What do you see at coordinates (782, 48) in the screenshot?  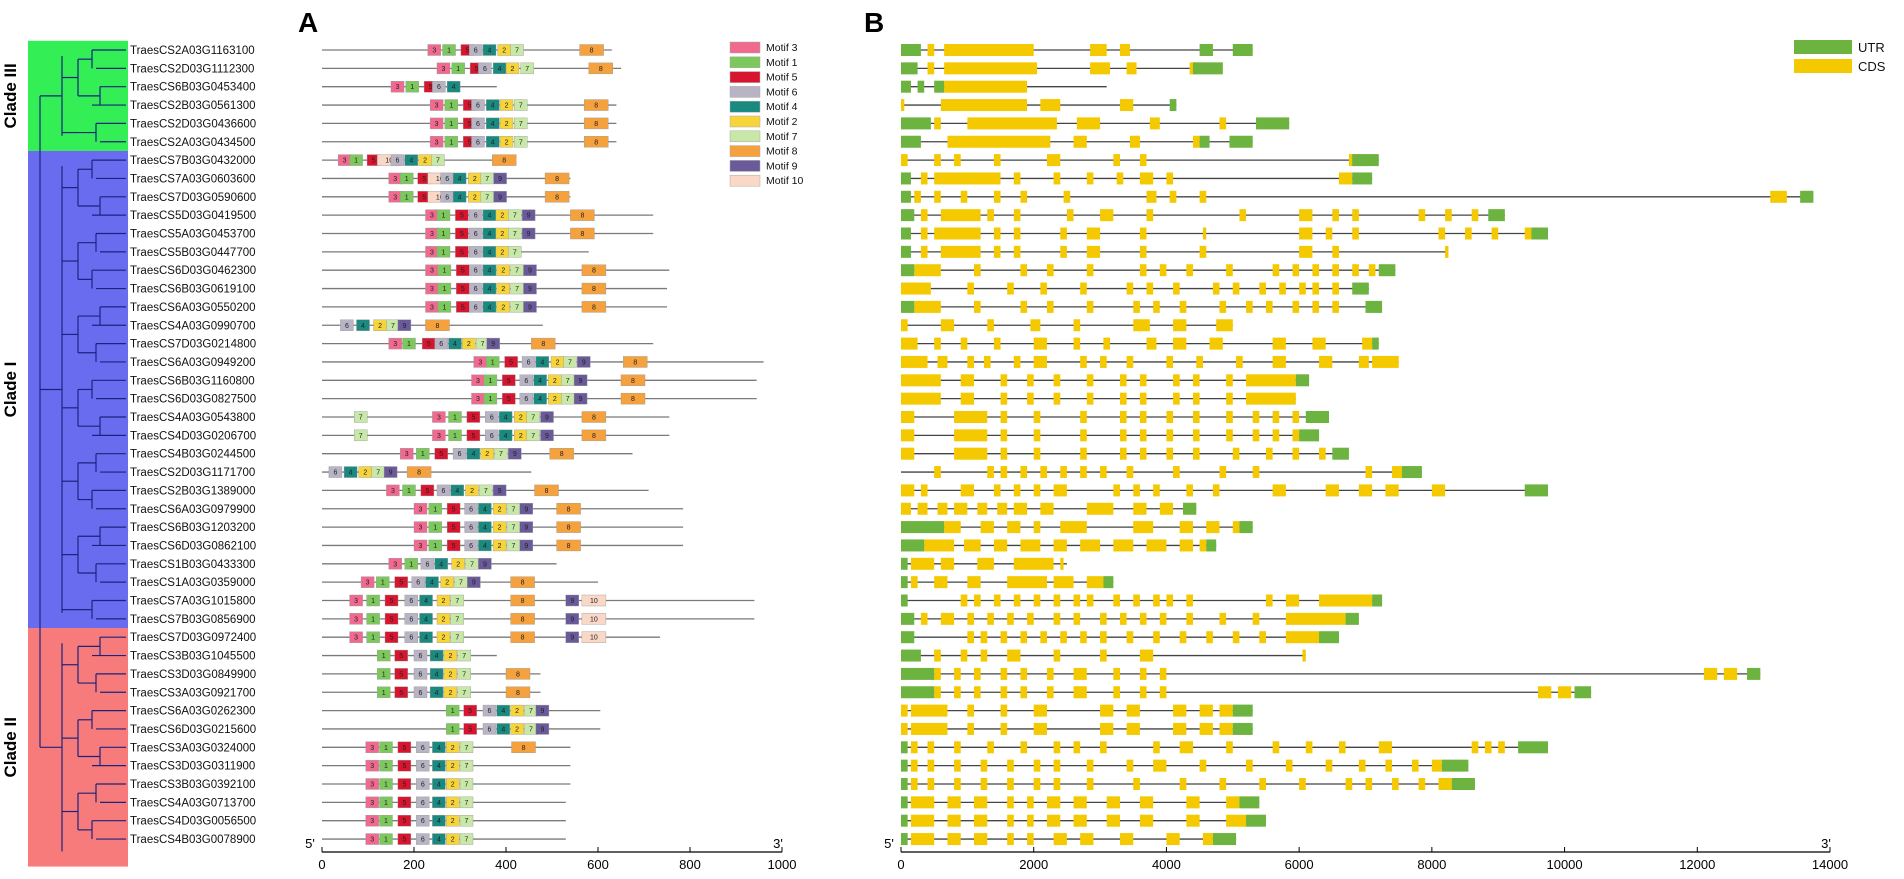 I see `legend-motif-label: Motif 3` at bounding box center [782, 48].